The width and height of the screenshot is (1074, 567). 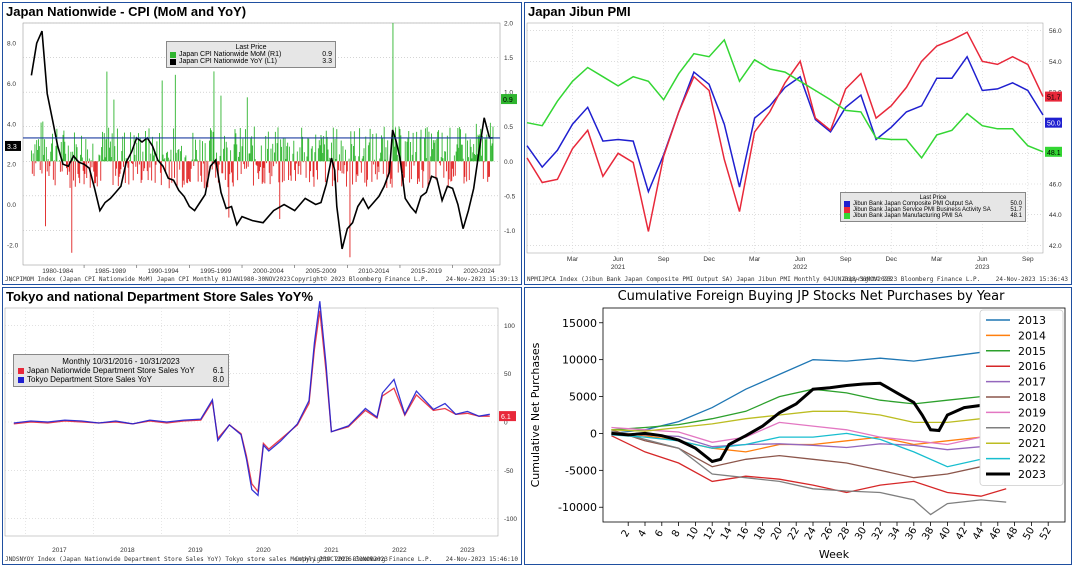 I want to click on cpi-x-tick-label: 1985-1989, so click(x=110, y=271).